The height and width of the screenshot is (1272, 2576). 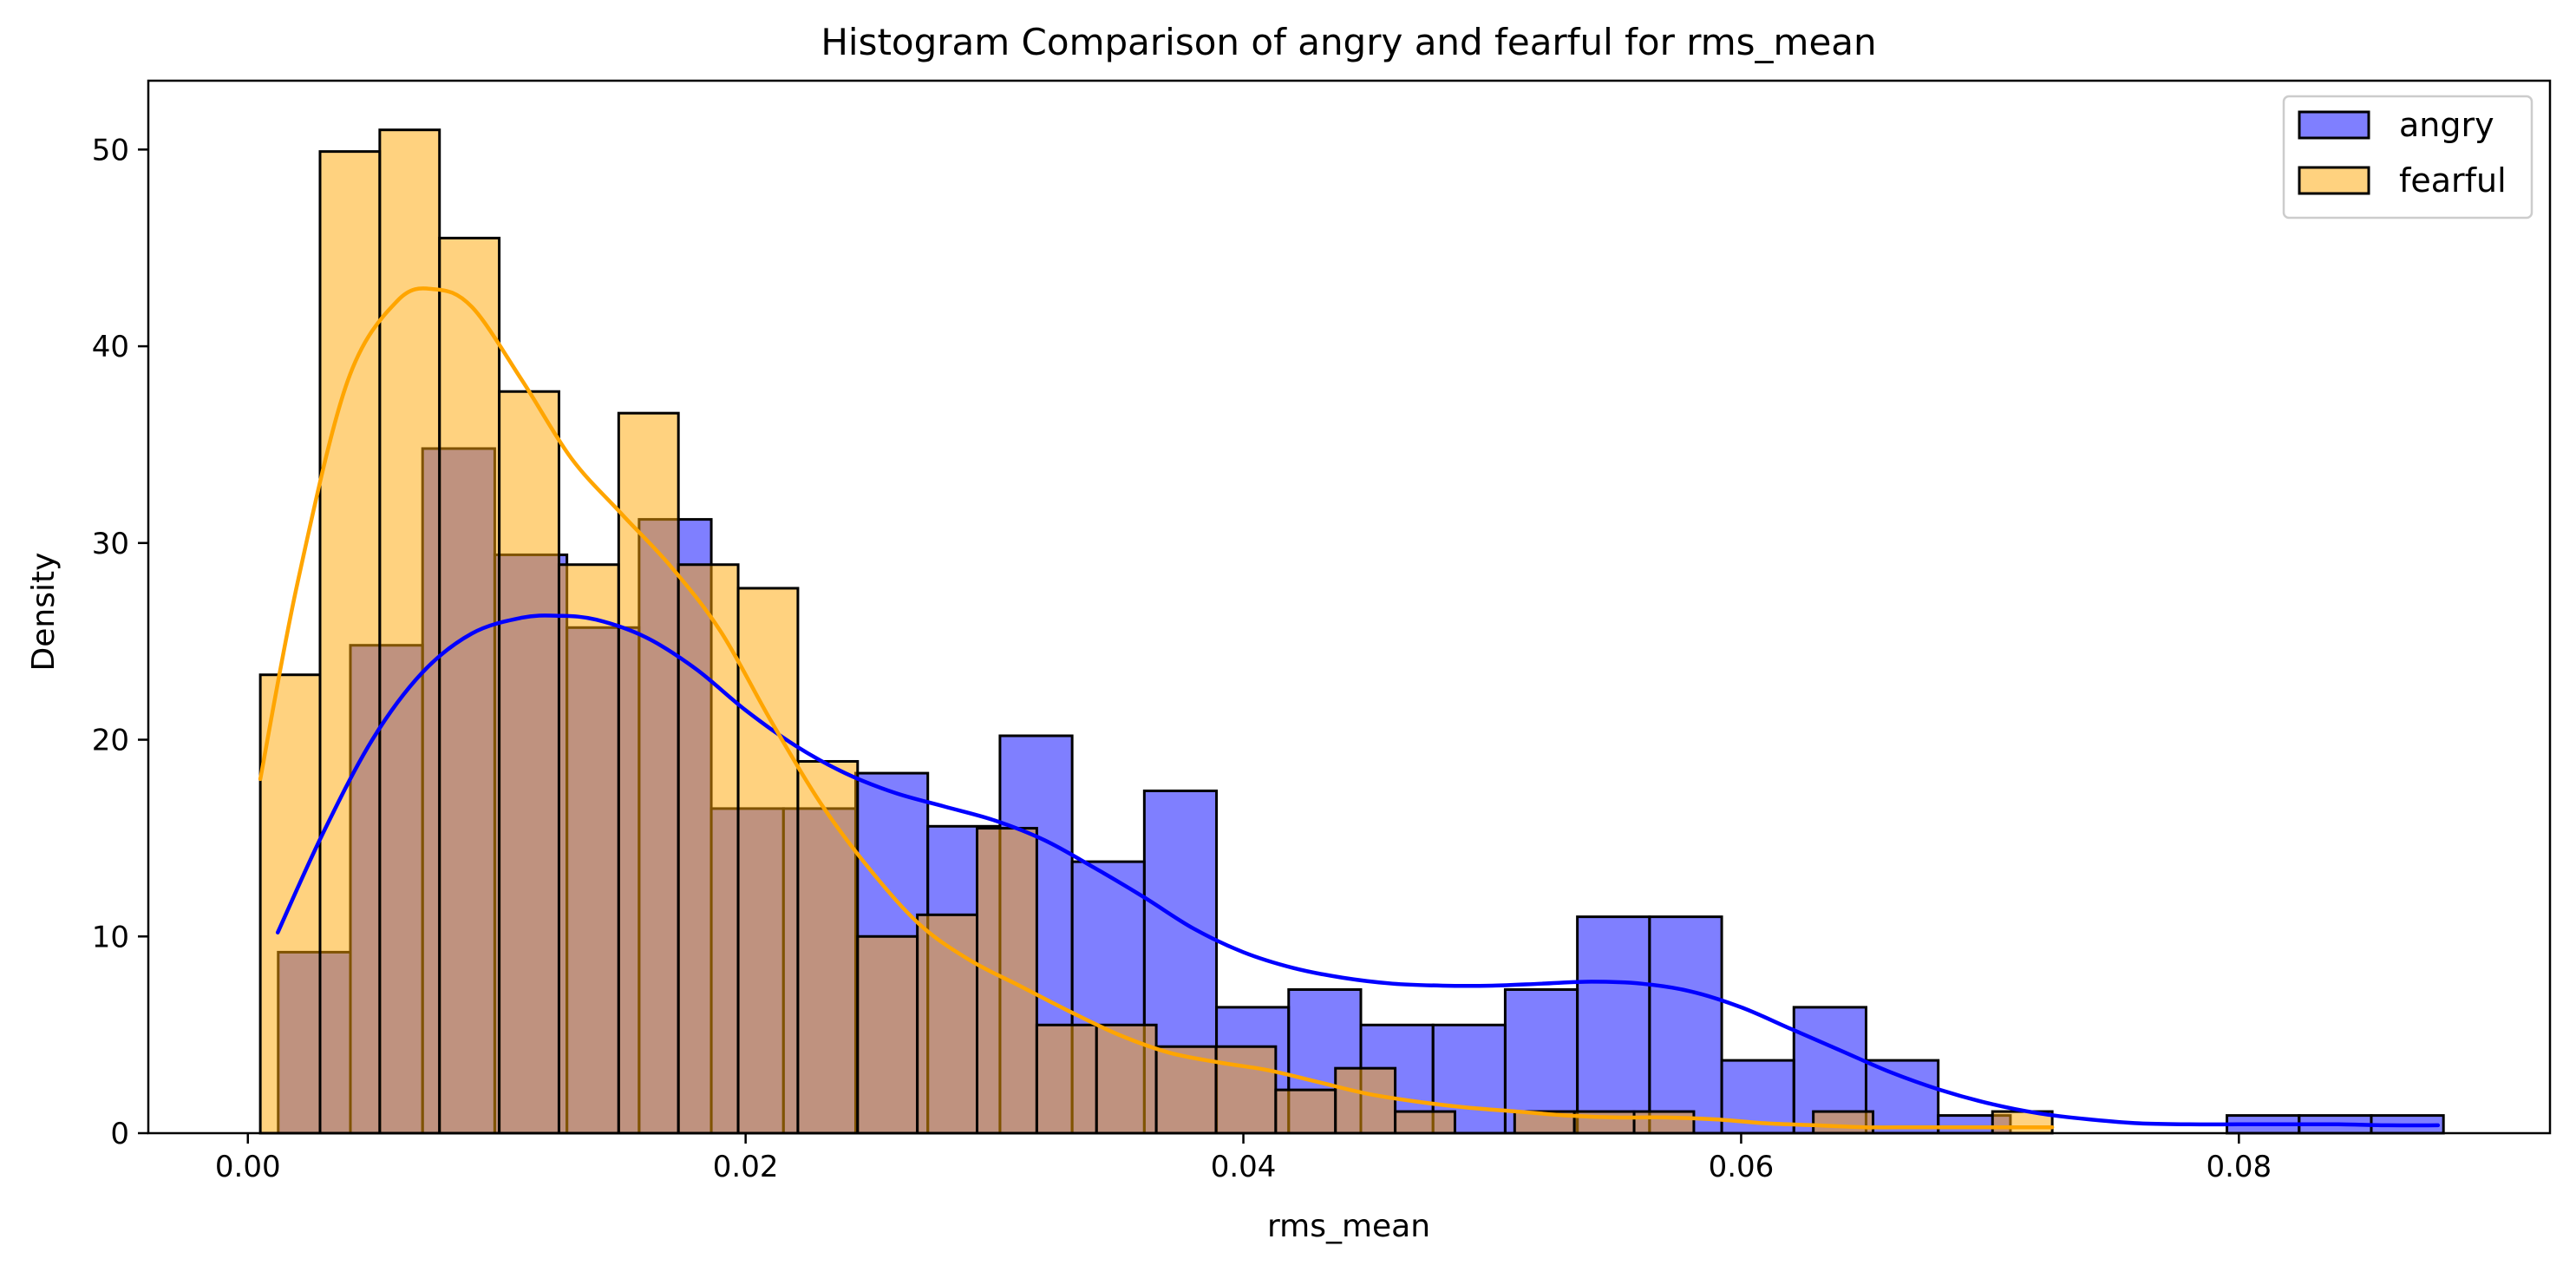 What do you see at coordinates (44, 612) in the screenshot?
I see `y-axis-label: Density` at bounding box center [44, 612].